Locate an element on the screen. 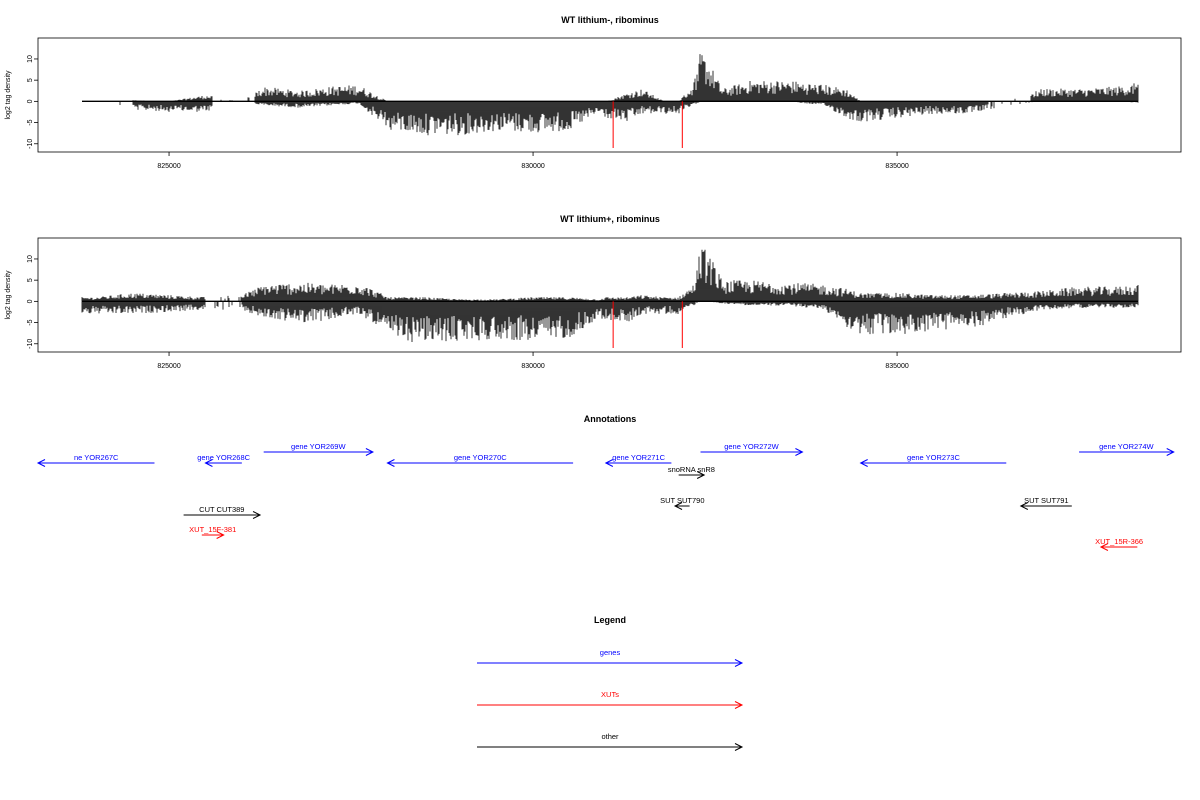  feature-label: gene YOR269W is located at coordinates (318, 446).